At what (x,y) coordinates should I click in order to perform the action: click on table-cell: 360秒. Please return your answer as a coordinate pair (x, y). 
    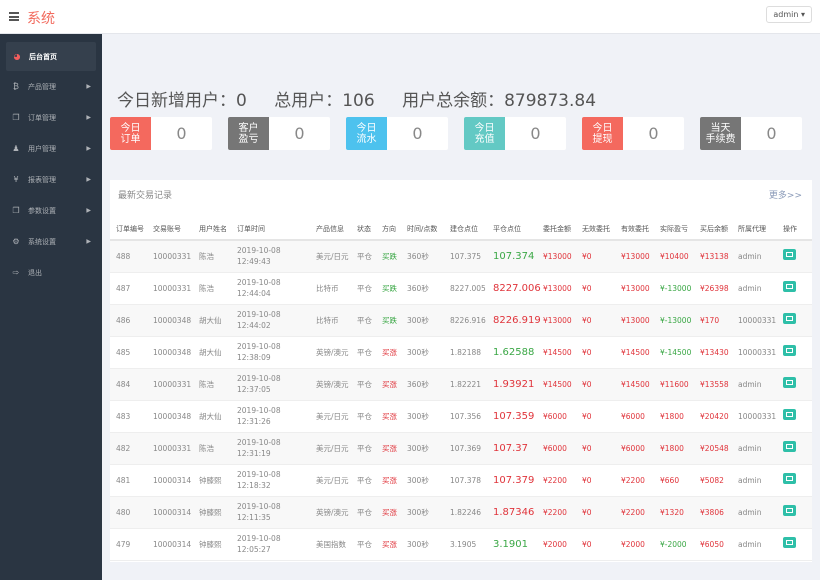
    Looking at the image, I should click on (422, 384).